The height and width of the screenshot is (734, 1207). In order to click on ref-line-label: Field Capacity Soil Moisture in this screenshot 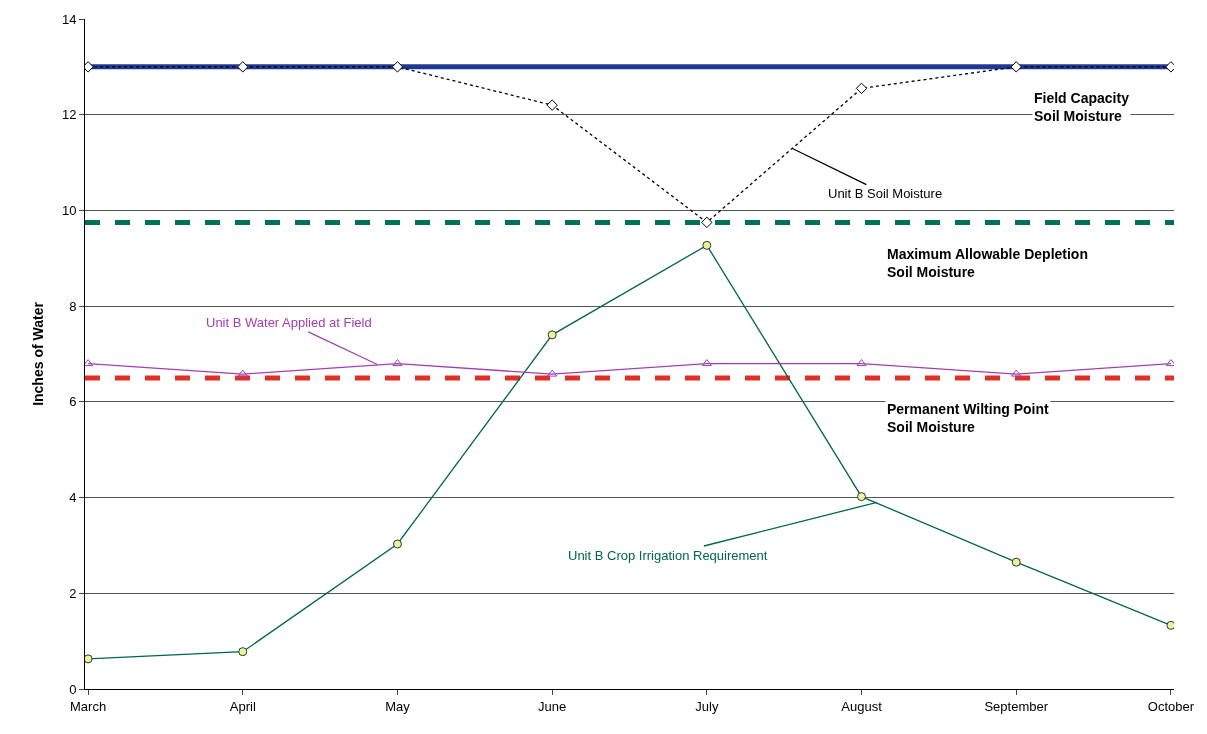, I will do `click(1082, 107)`.